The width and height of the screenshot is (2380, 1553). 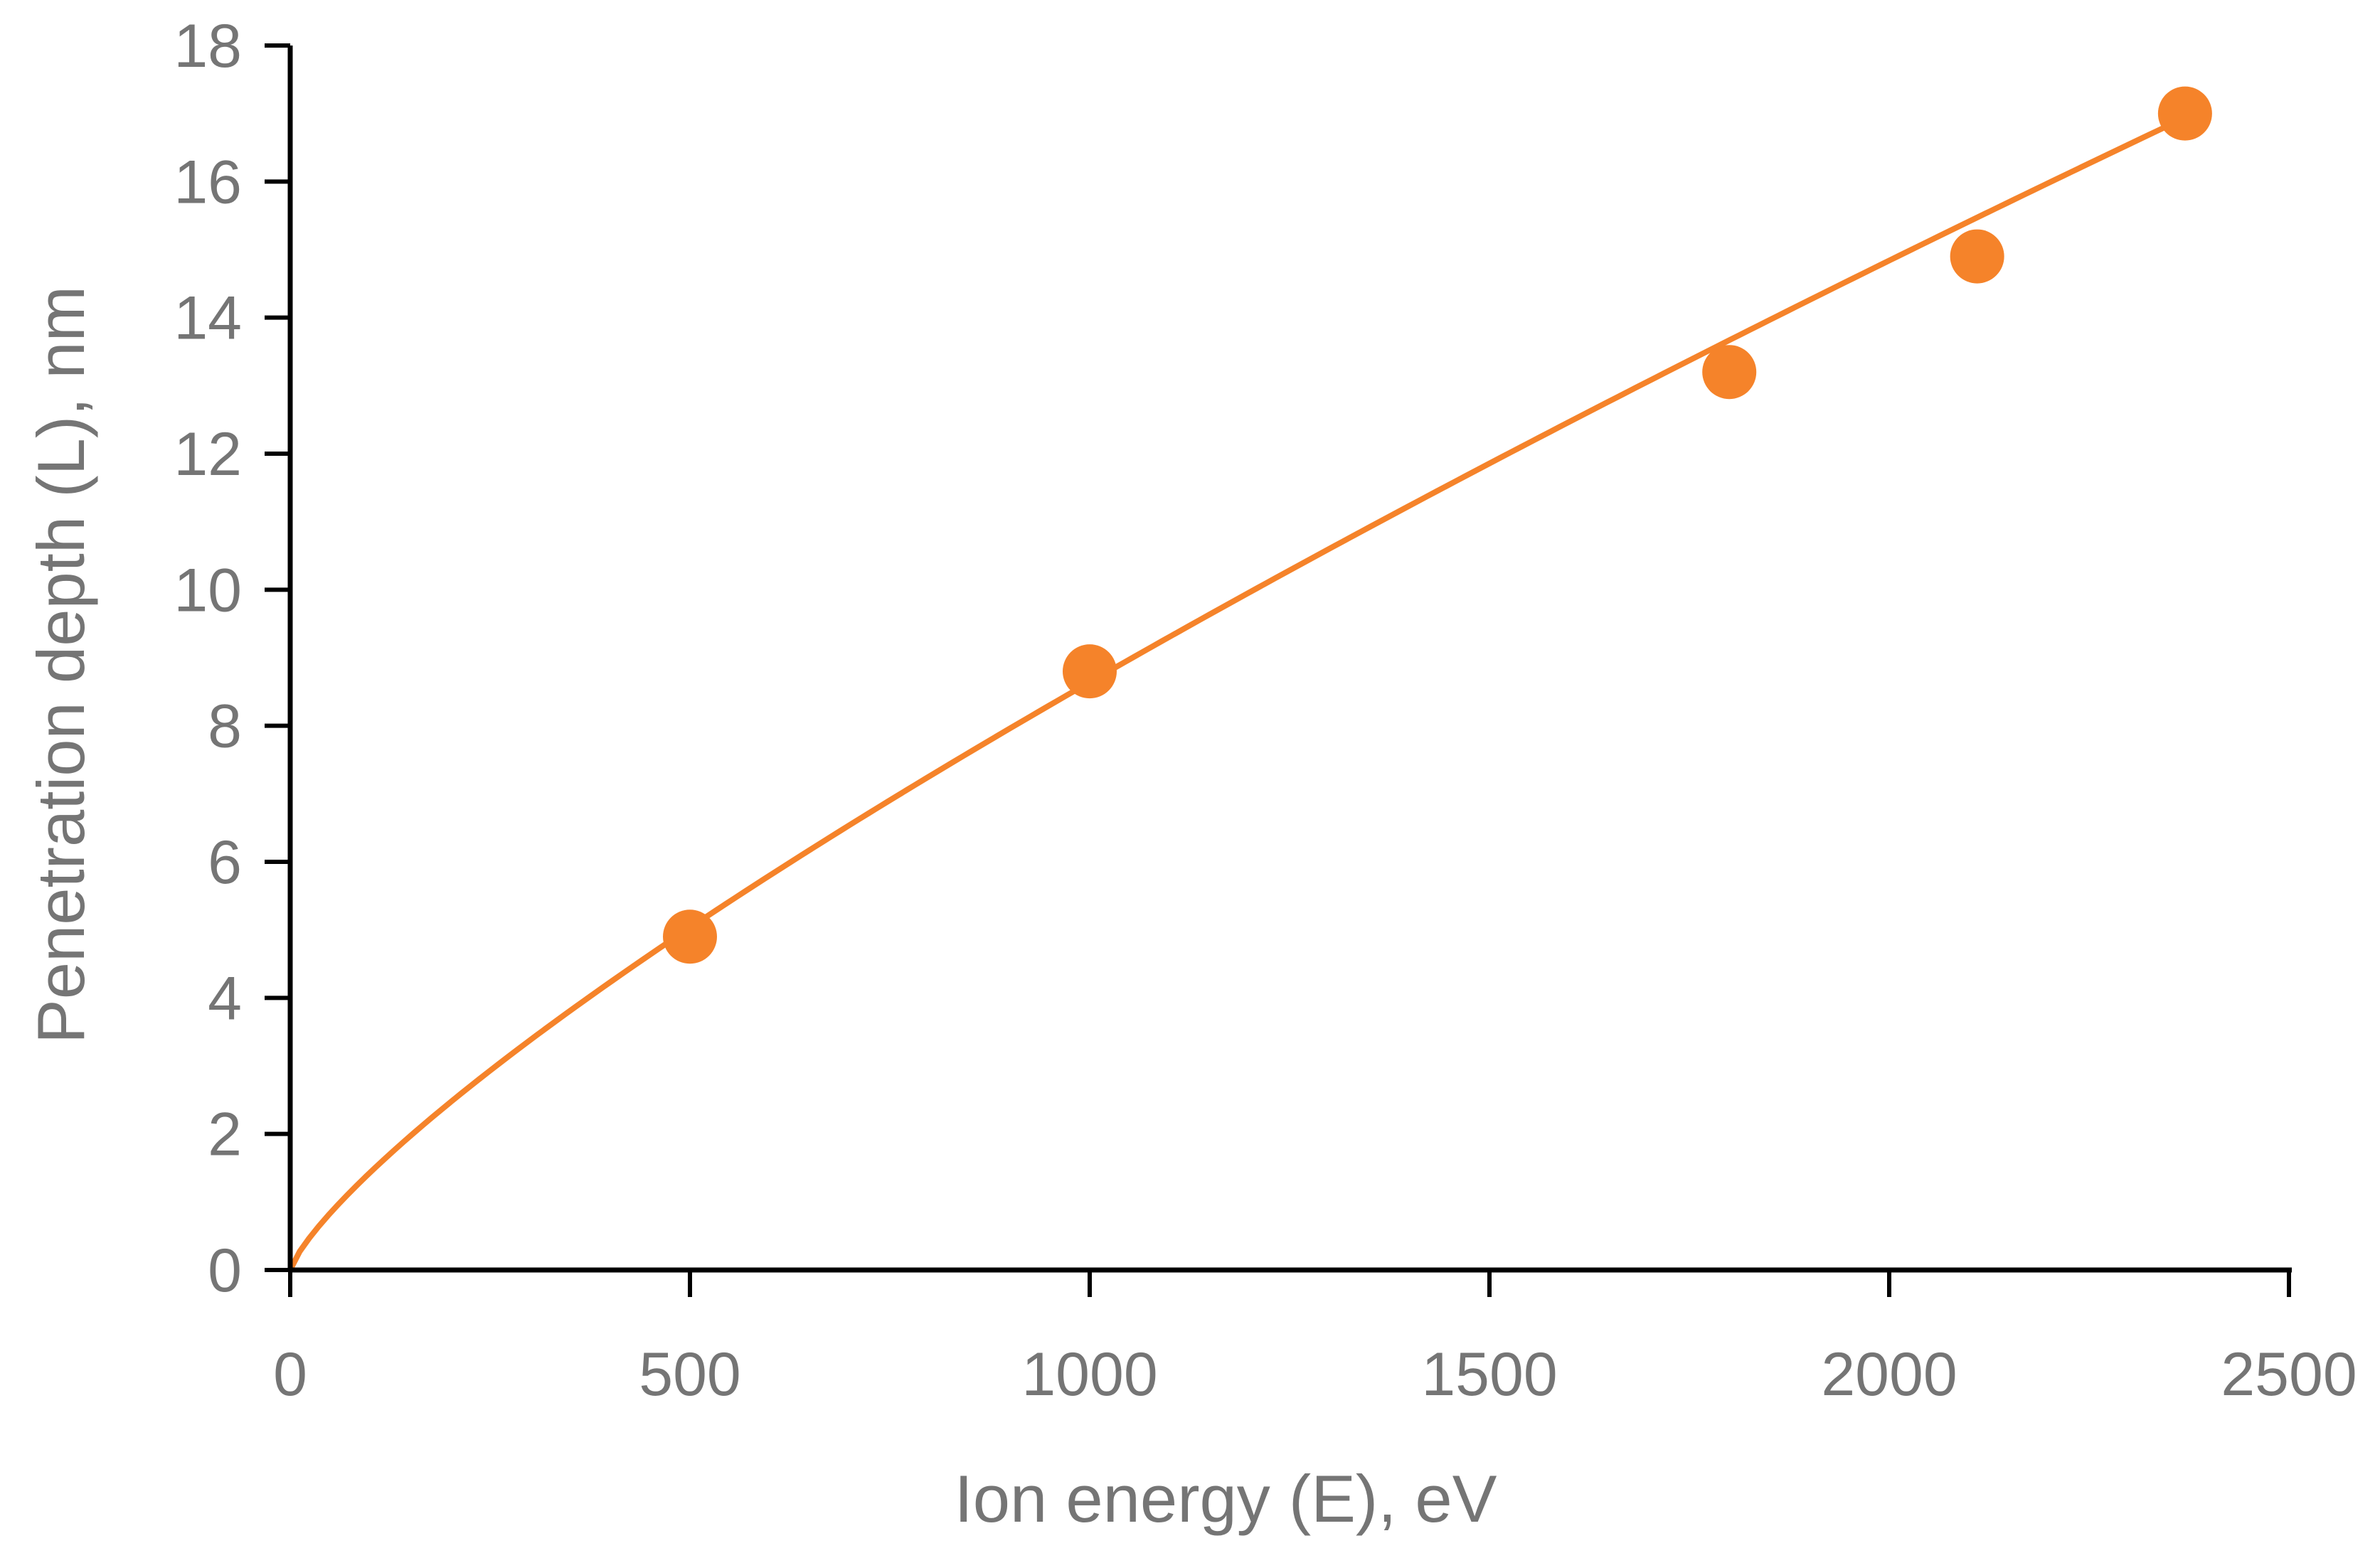 I want to click on y-tick-label: 0, so click(x=225, y=1271).